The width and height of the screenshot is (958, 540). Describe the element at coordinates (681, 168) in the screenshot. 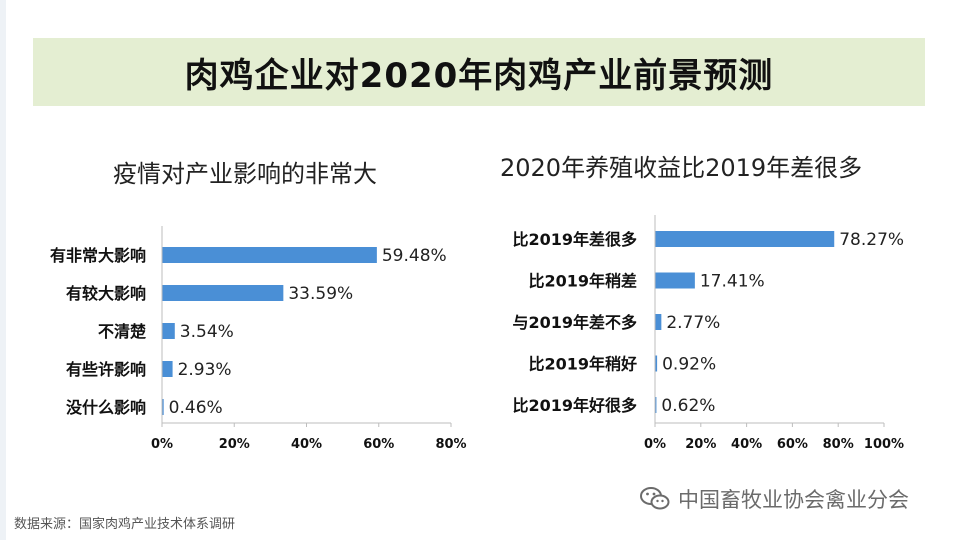

I see `chart-2-title: 2020年养殖收益比2019年差很多` at that location.